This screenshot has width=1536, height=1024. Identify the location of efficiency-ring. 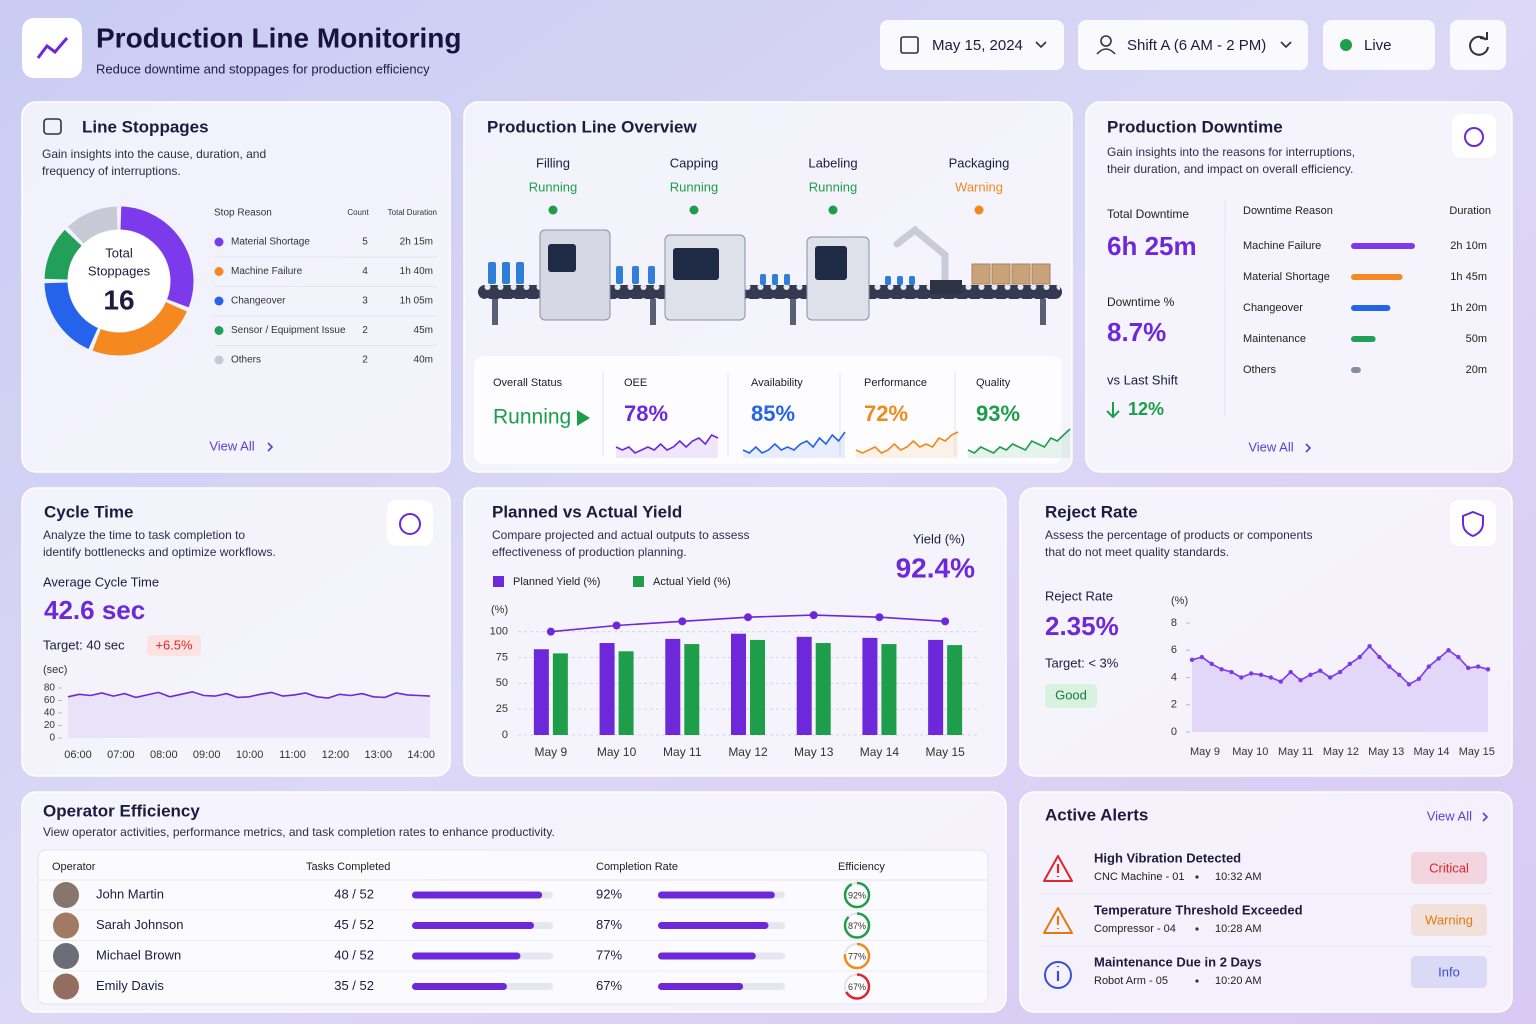
(857, 925).